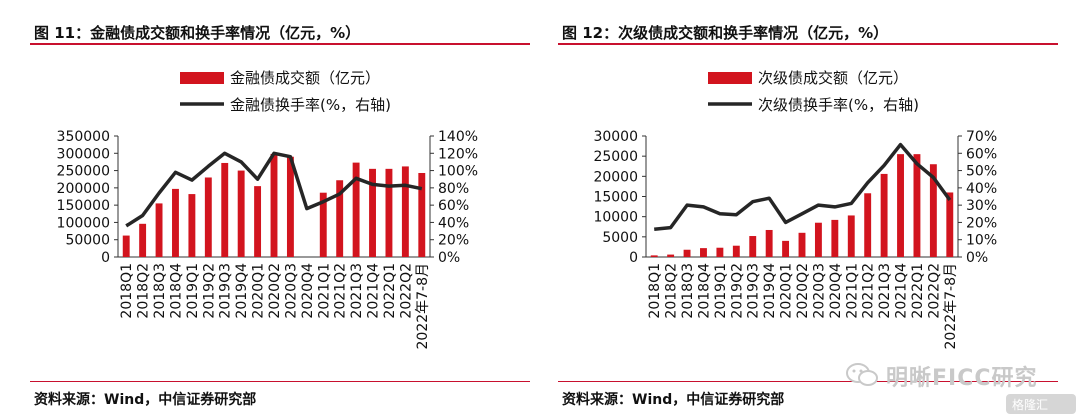 This screenshot has width=1080, height=420. I want to click on y-tick-label-left: 150000, so click(83, 206).